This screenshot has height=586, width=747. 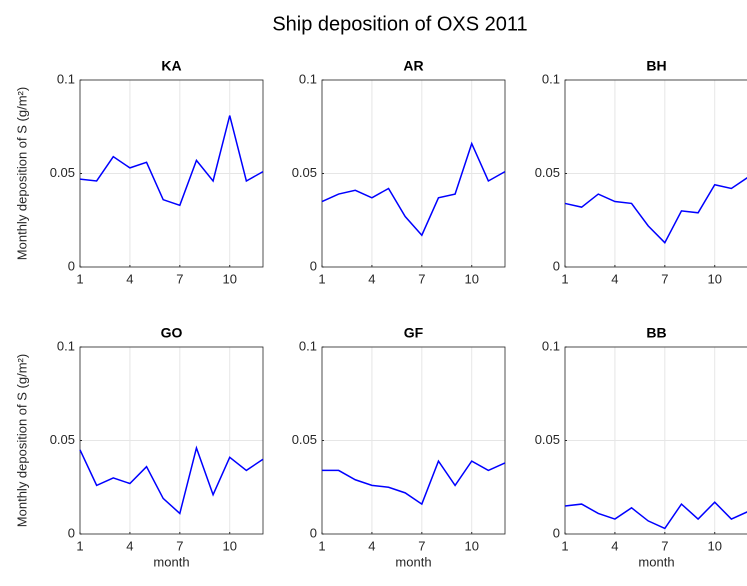 I want to click on subplot: 1 4 7 10 0 0.05 0.1 BB month, so click(x=641, y=447).